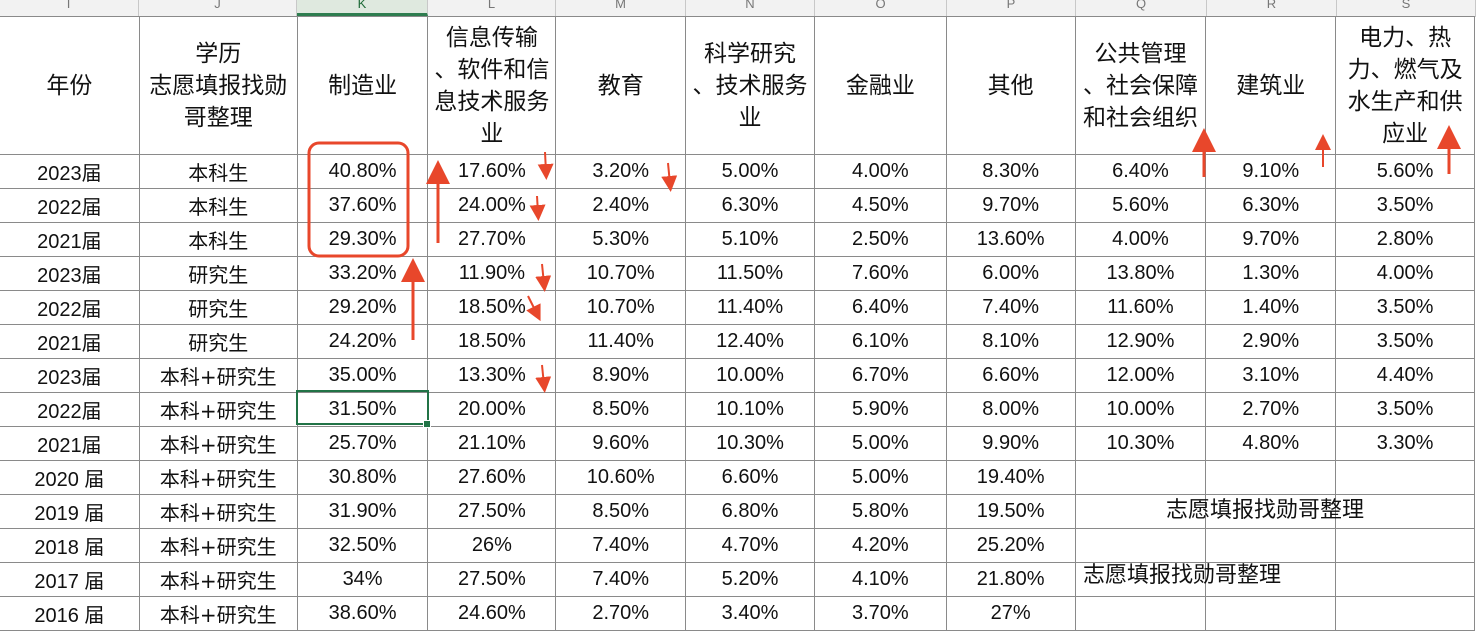 Image resolution: width=1476 pixels, height=631 pixels. Describe the element at coordinates (1010, 443) in the screenshot. I see `data-cell: 9.90%` at that location.